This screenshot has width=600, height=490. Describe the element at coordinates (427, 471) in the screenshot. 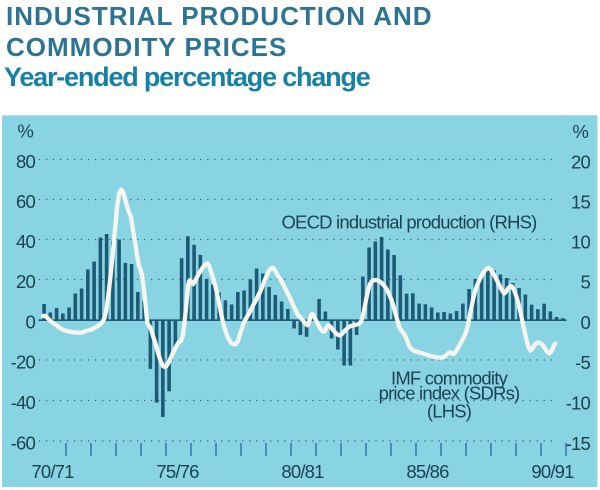

I see `svg-text: 85/86` at that location.